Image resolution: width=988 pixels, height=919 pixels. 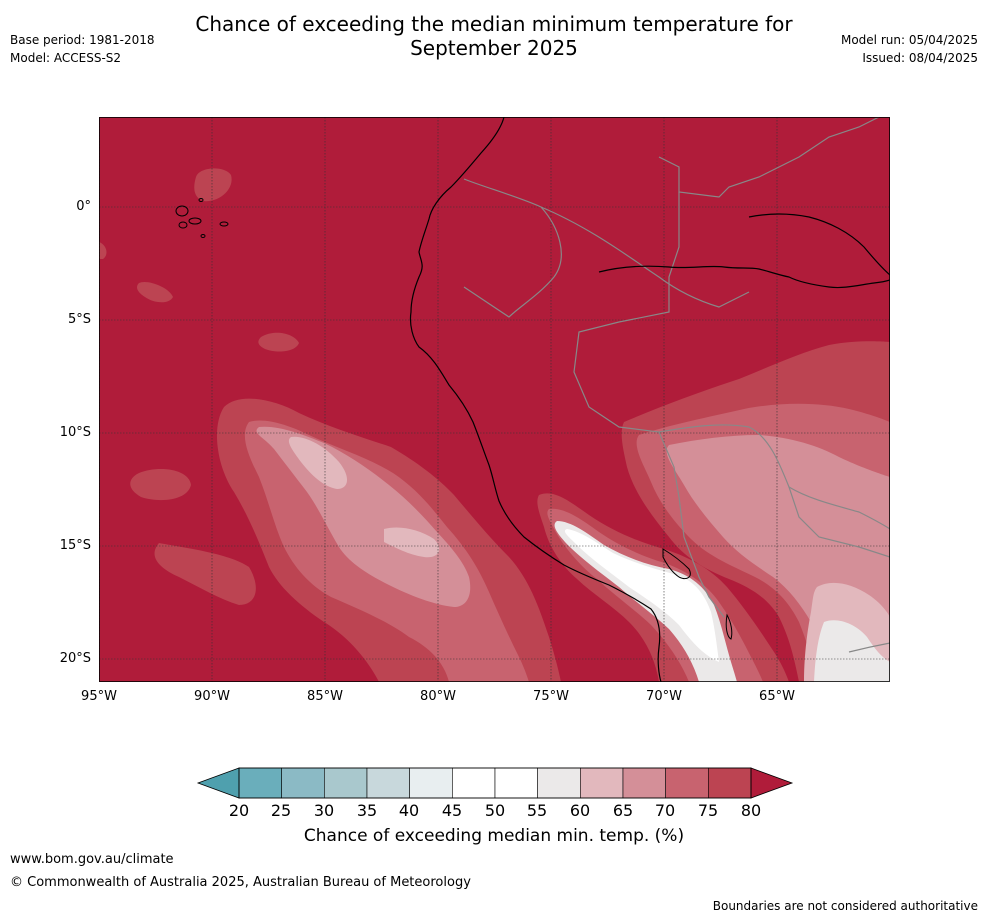 I want to click on lon-label-90w: 90°W, so click(x=212, y=696).